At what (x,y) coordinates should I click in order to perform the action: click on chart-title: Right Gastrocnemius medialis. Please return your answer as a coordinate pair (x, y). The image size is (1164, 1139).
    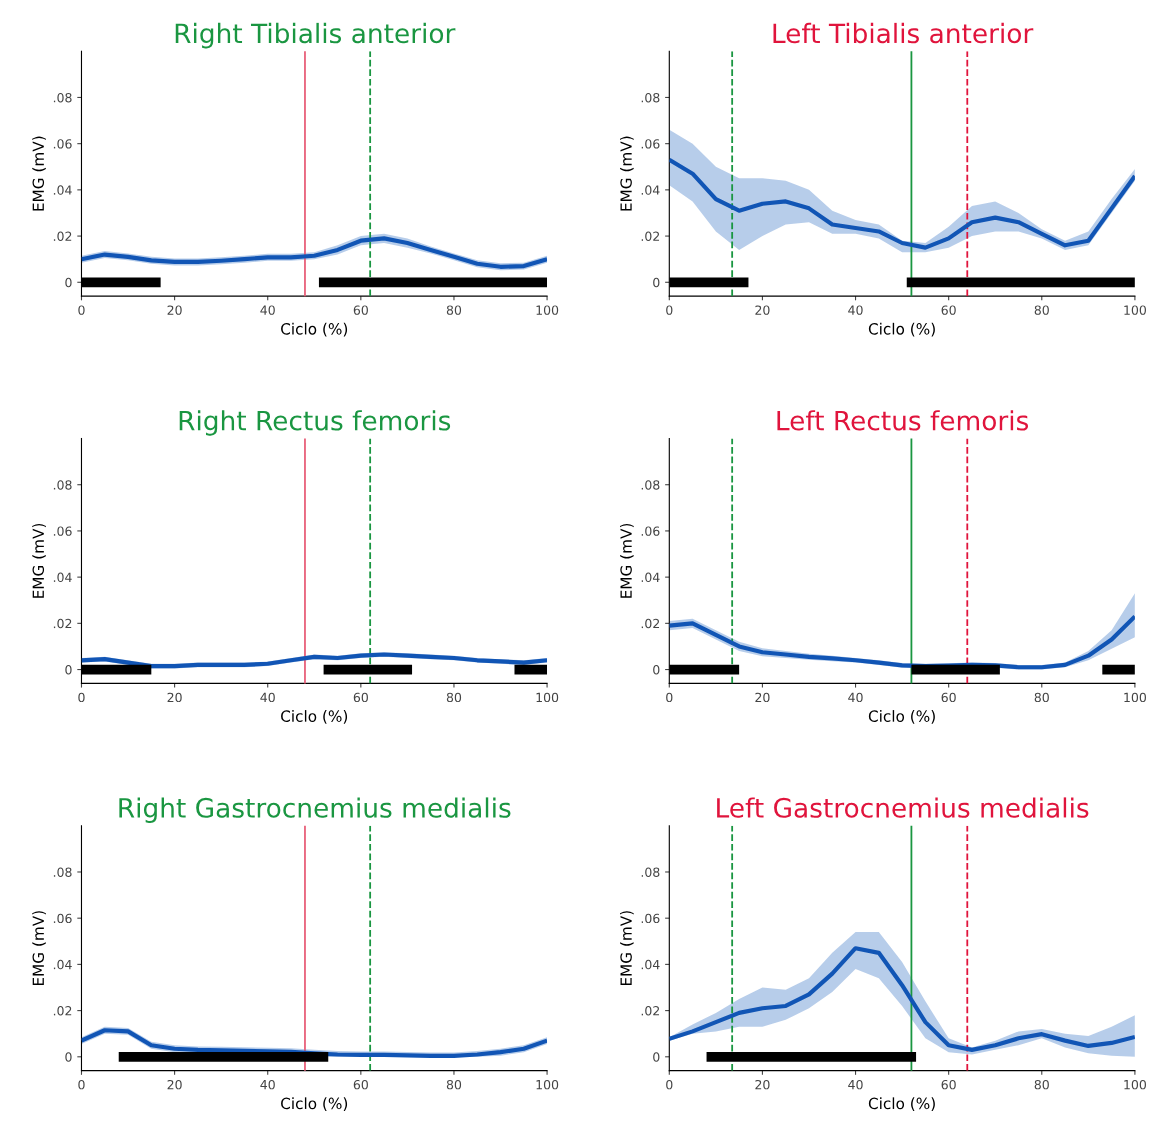
    Looking at the image, I should click on (315, 810).